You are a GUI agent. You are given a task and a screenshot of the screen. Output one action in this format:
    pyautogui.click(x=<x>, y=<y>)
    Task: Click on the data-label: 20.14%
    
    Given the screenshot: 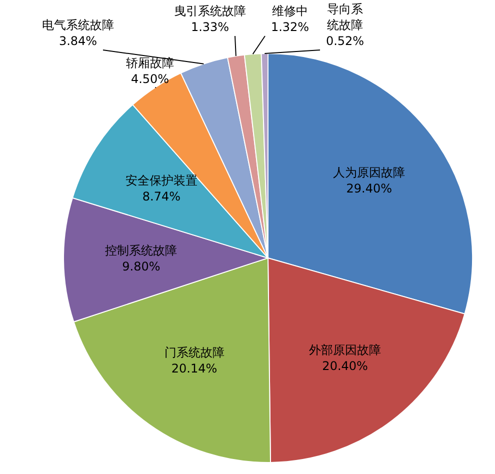 What is the action you would take?
    pyautogui.click(x=194, y=368)
    